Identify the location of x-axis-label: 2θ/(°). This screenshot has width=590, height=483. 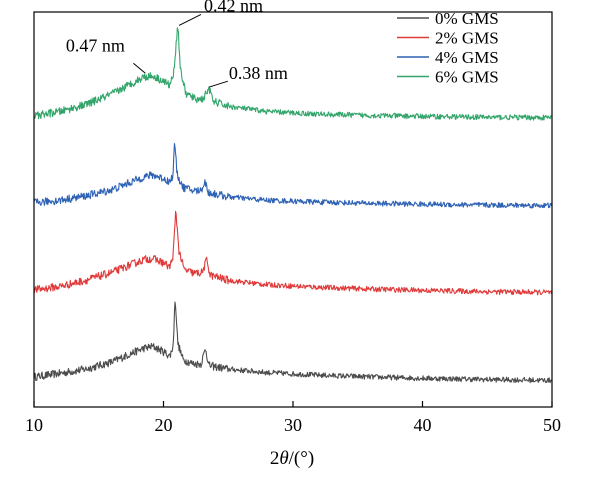
(292, 458).